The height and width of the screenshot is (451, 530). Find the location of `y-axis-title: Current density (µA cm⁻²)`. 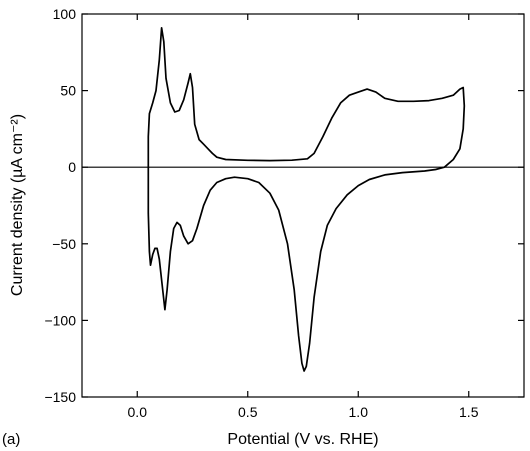

y-axis-title: Current density (µA cm⁻²) is located at coordinates (17, 205).